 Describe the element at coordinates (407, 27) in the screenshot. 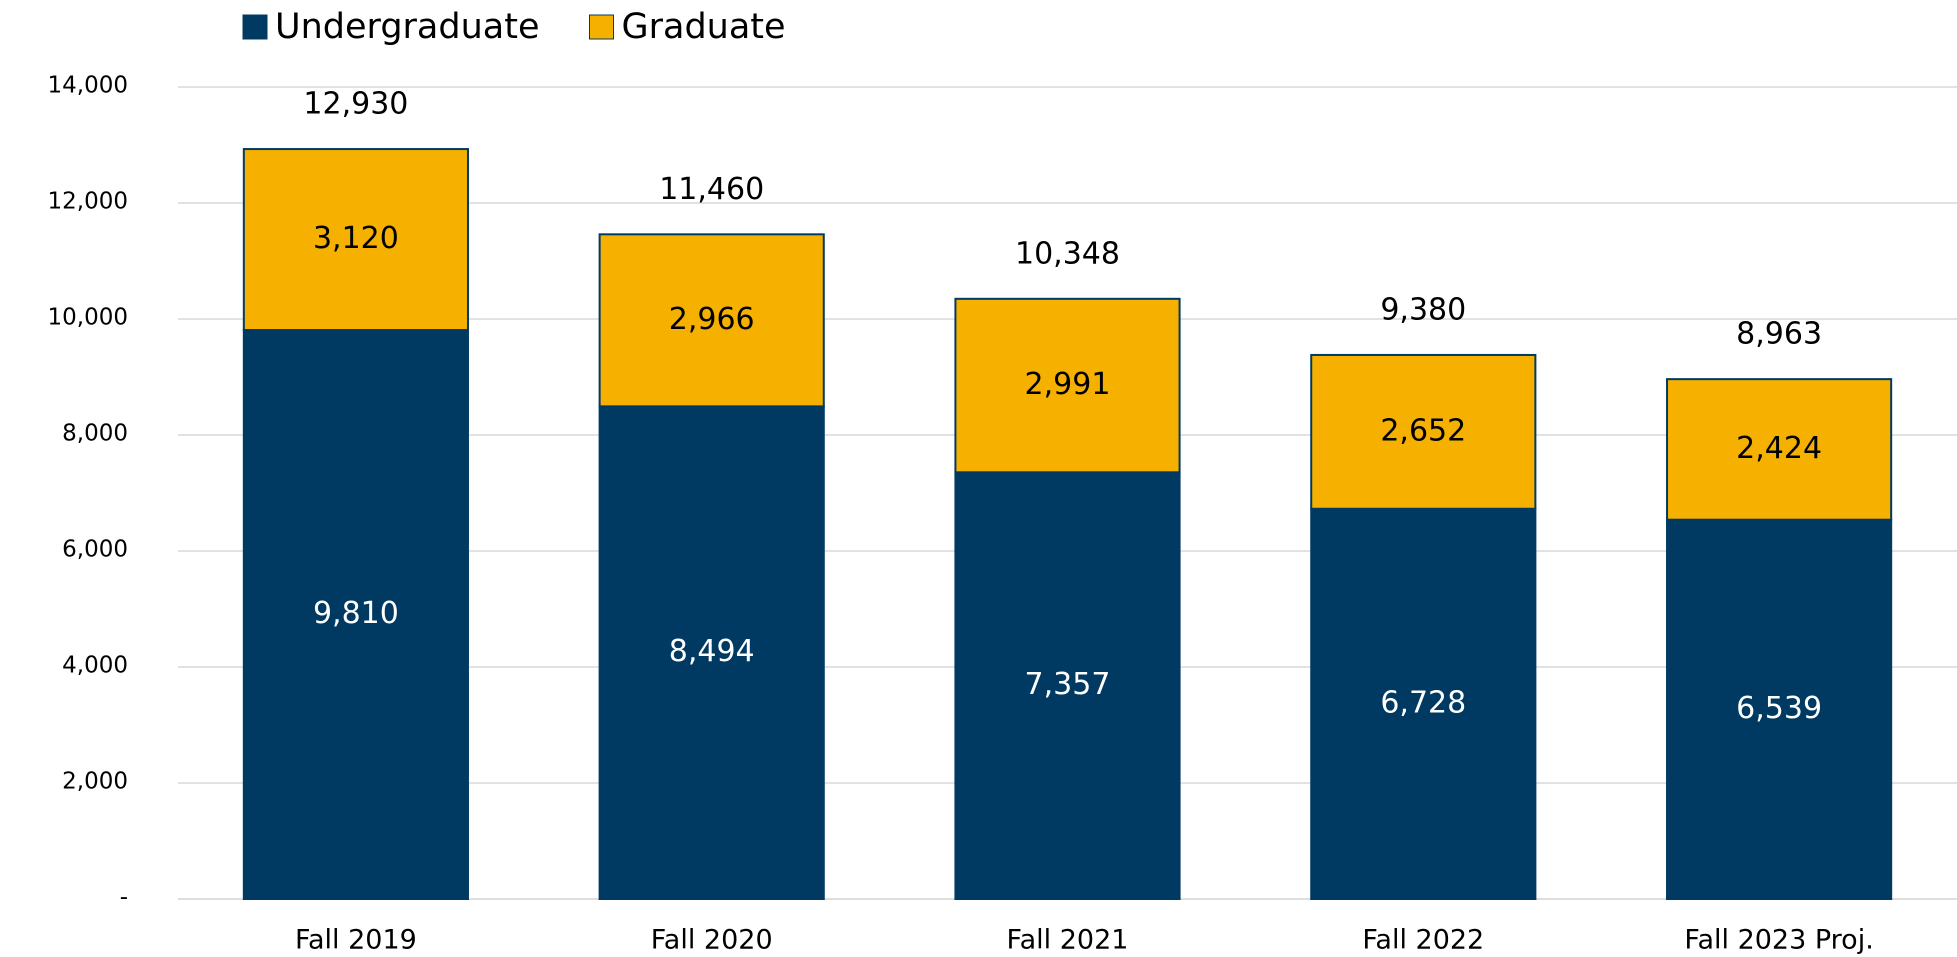

I see `legend-label: Undergraduate` at that location.